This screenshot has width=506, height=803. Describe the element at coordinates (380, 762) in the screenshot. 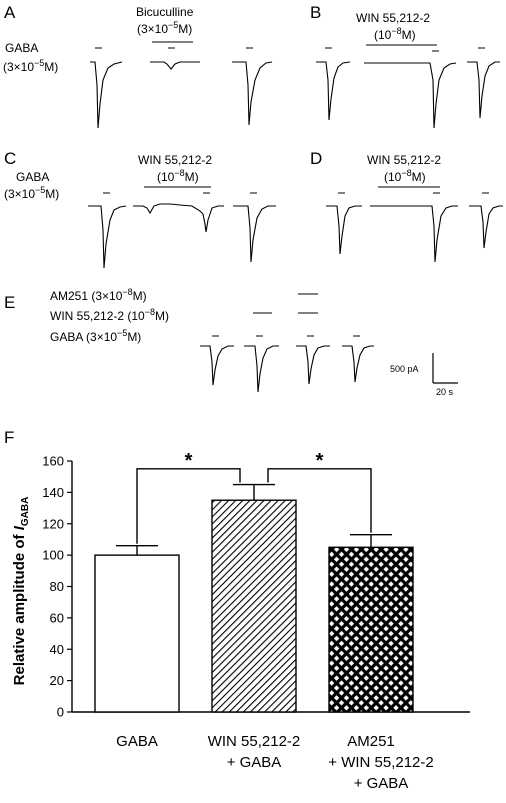

I see `category-label: + WIN 55,212-2` at that location.